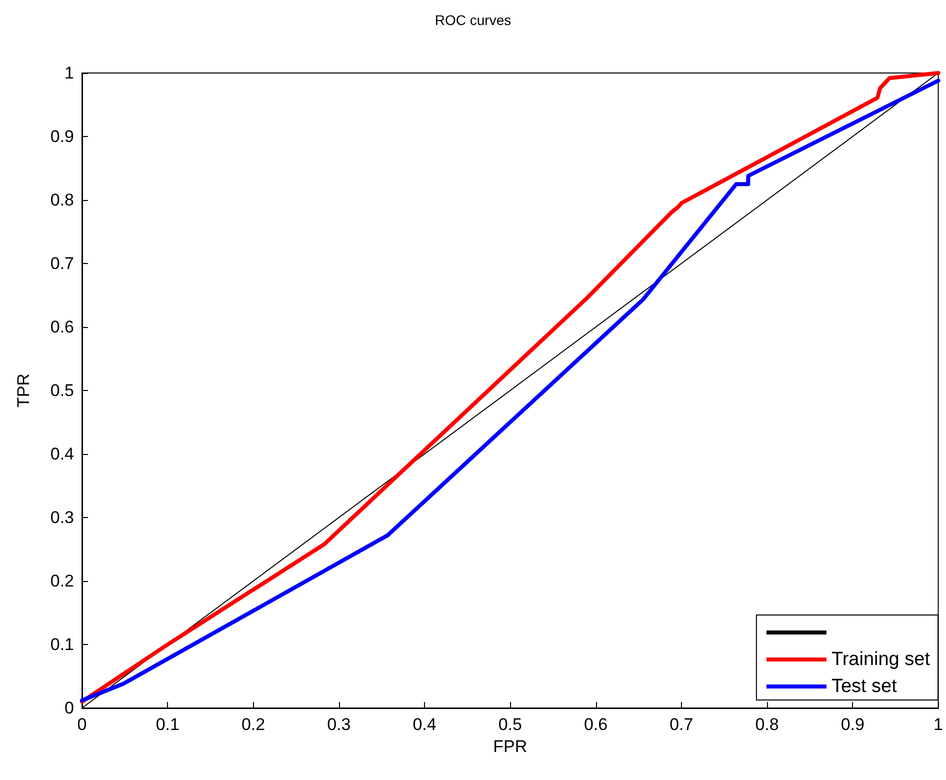  Describe the element at coordinates (62, 263) in the screenshot. I see `y-tick-label: 0.7` at that location.